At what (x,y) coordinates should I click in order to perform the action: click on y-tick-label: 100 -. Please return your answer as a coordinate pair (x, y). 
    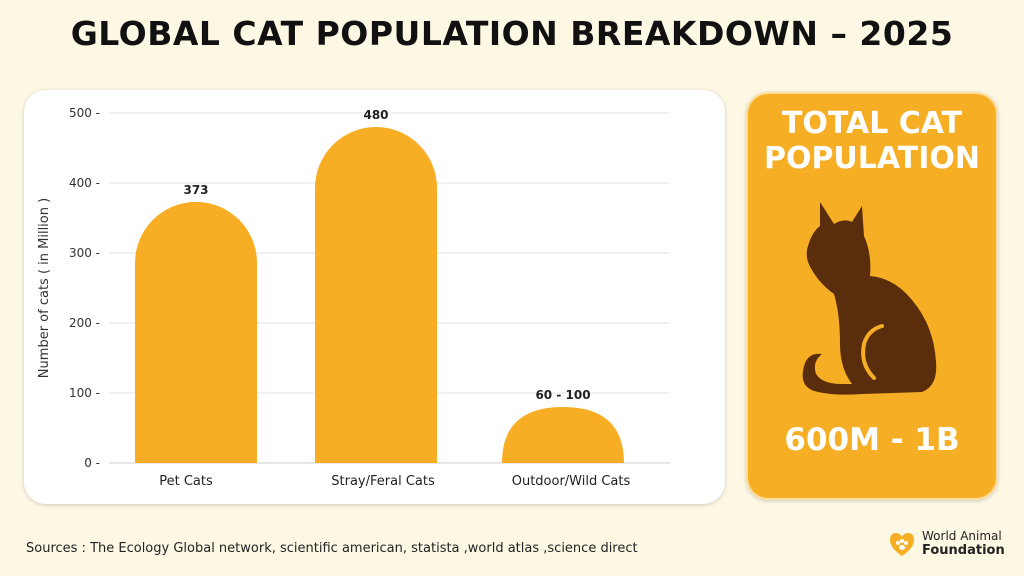
    Looking at the image, I should click on (84, 393).